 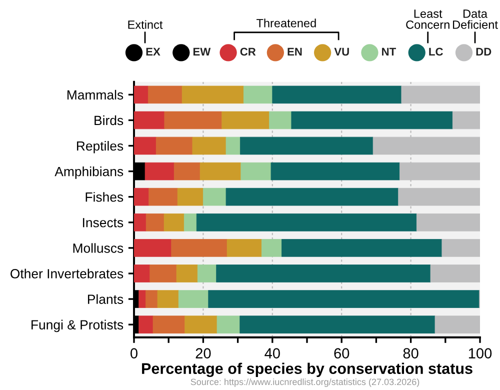 I want to click on x-tick-label: 0, so click(x=134, y=353).